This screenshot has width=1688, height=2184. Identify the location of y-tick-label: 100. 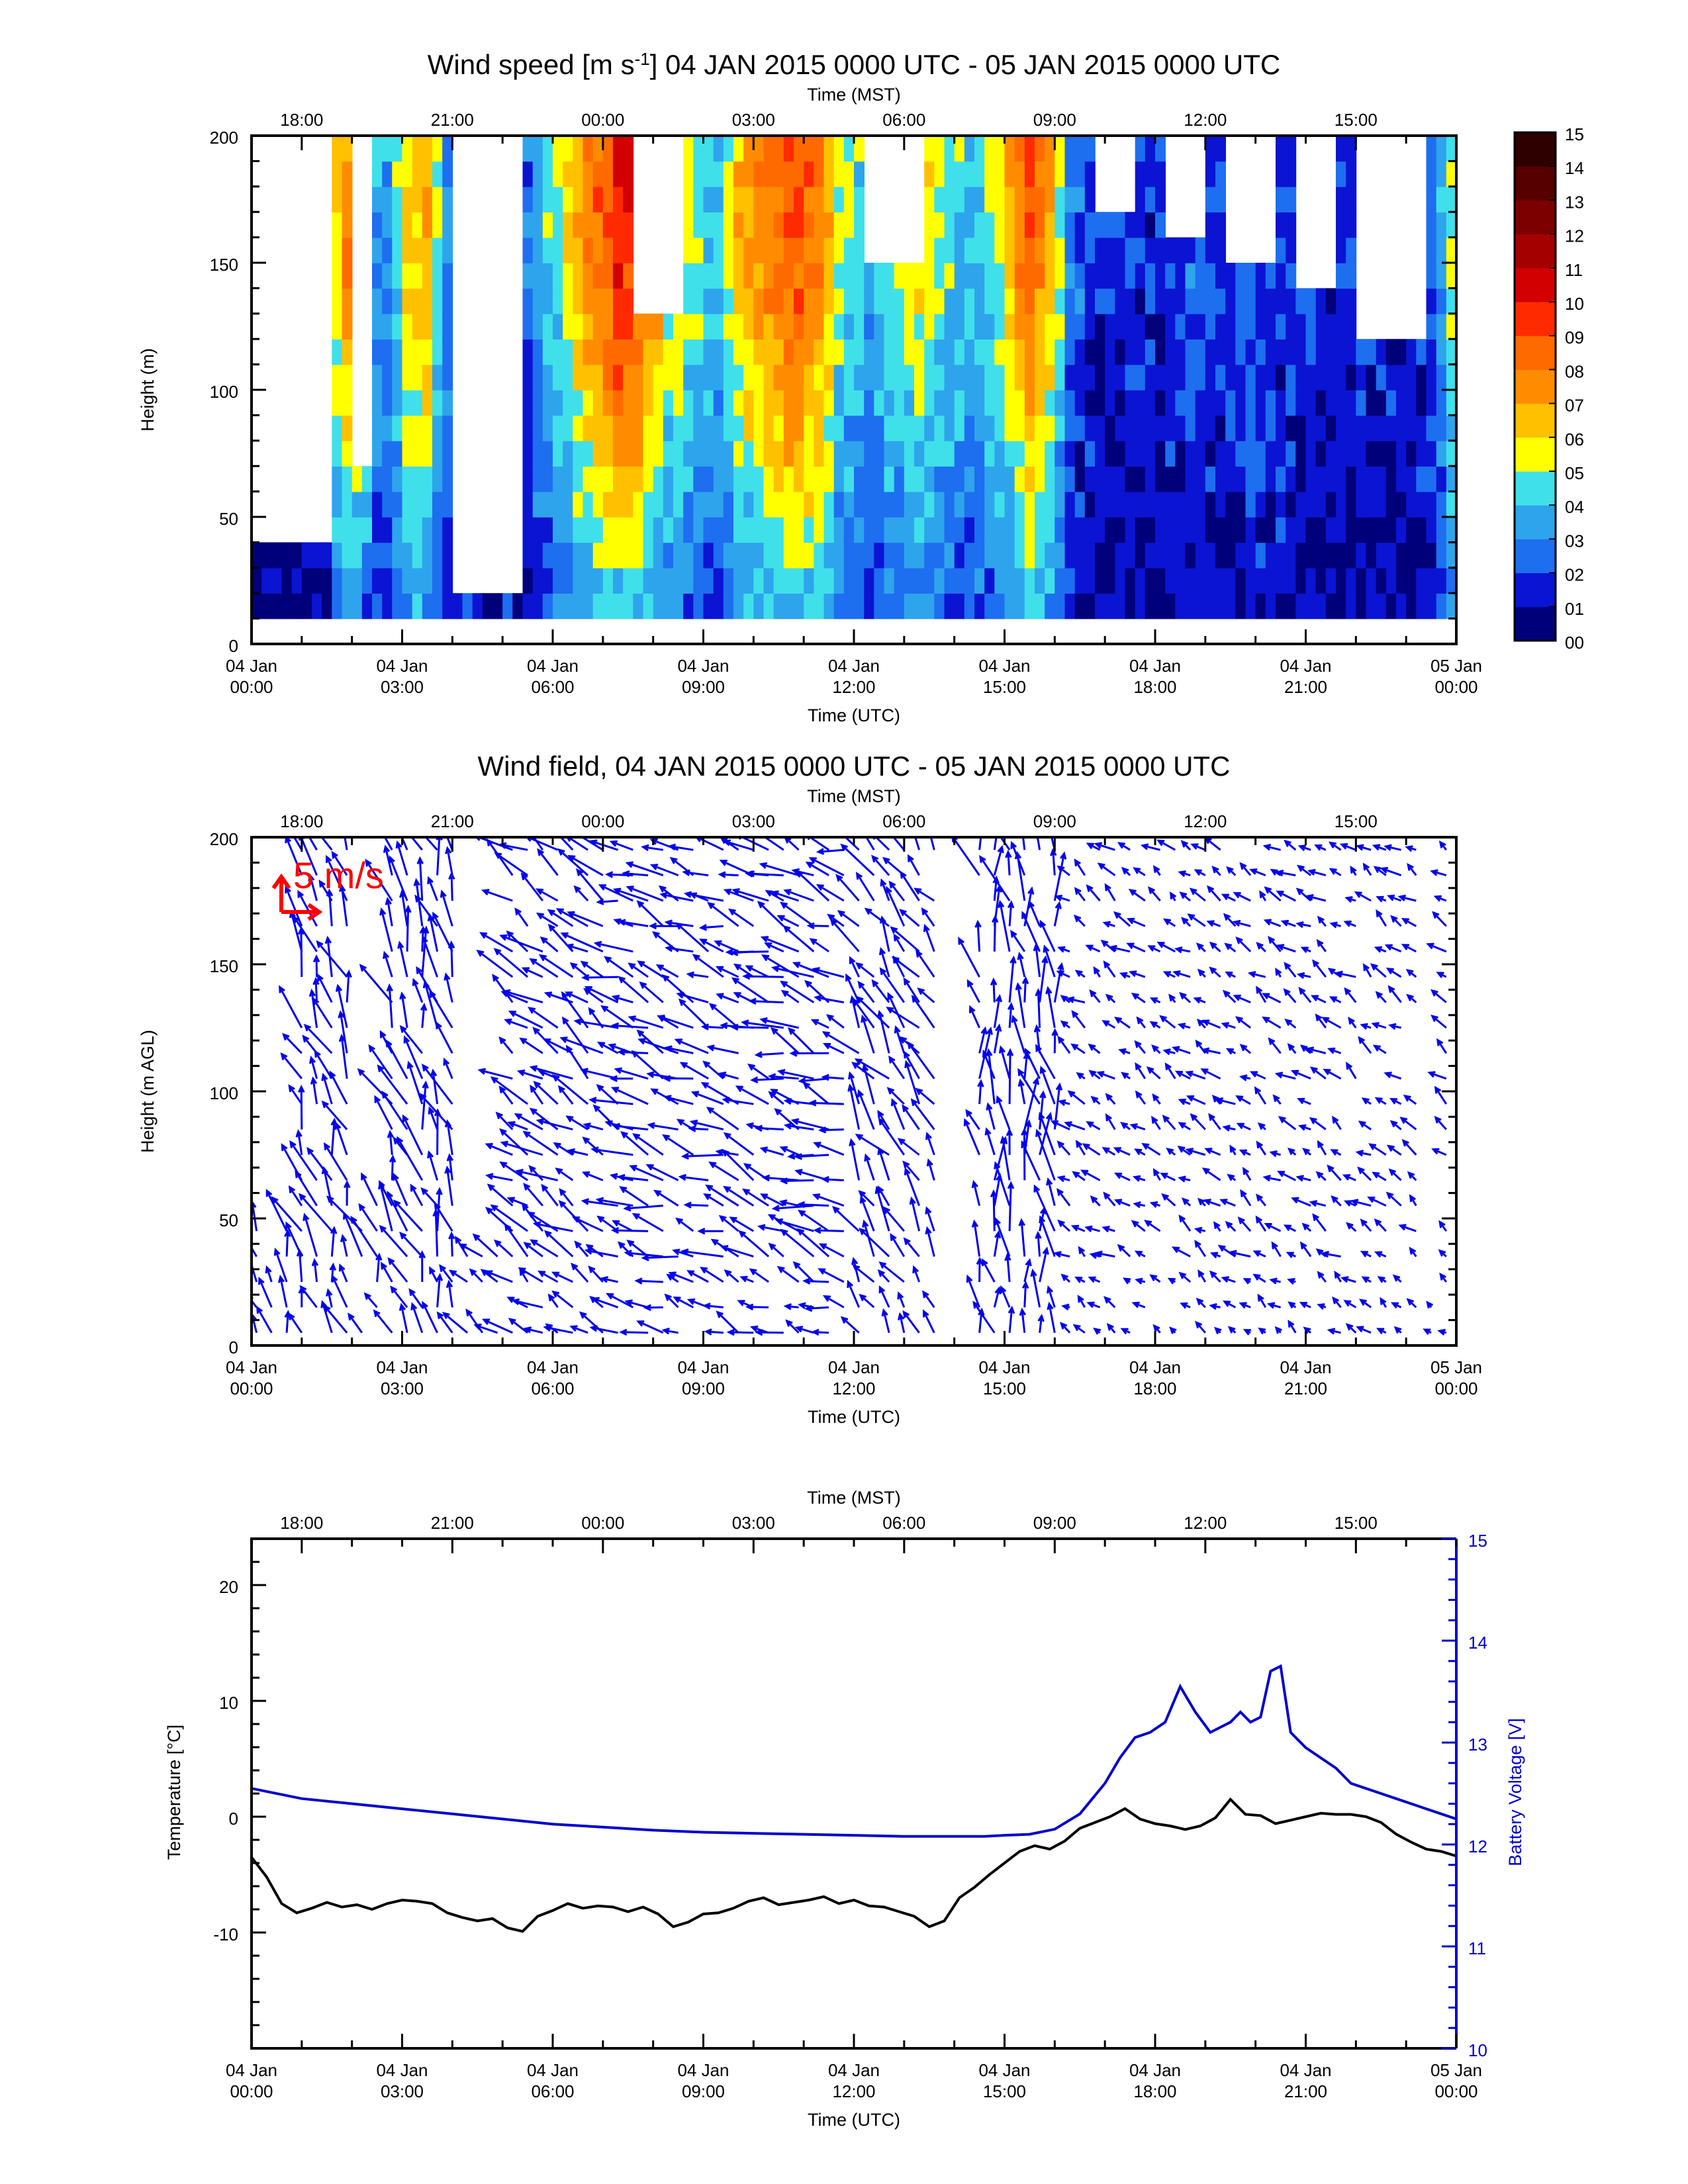
(224, 1093).